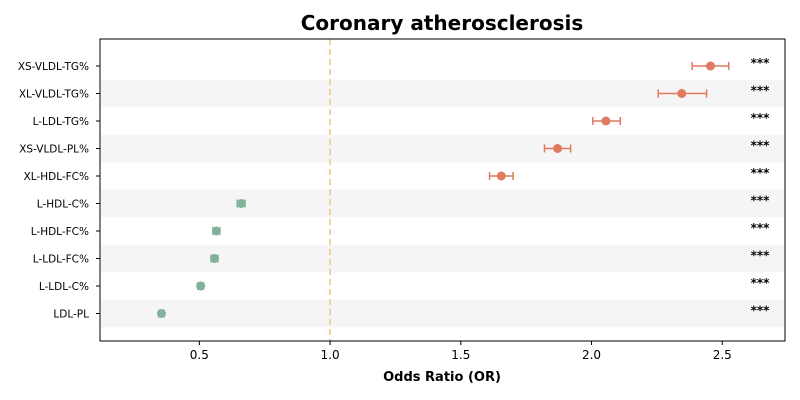 This screenshot has width=800, height=400. Describe the element at coordinates (54, 150) in the screenshot. I see `y-tick-label: XS-VLDL-PL%` at that location.